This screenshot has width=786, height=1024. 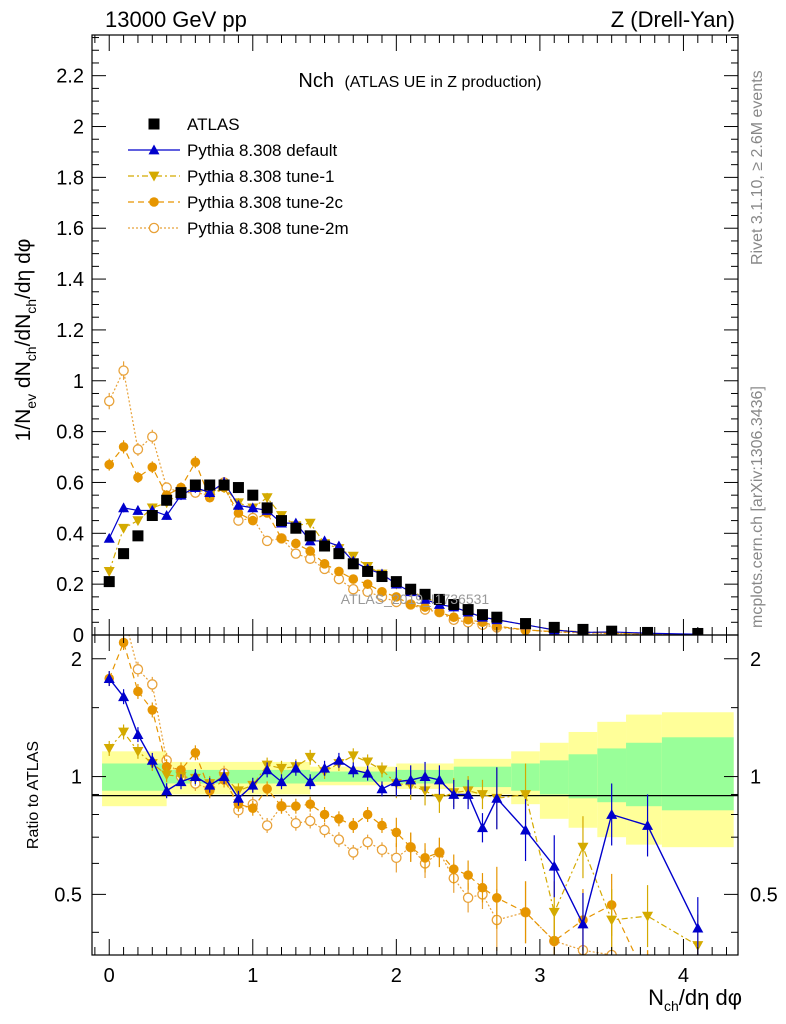 I want to click on x-tick-label: 2, so click(x=396, y=976).